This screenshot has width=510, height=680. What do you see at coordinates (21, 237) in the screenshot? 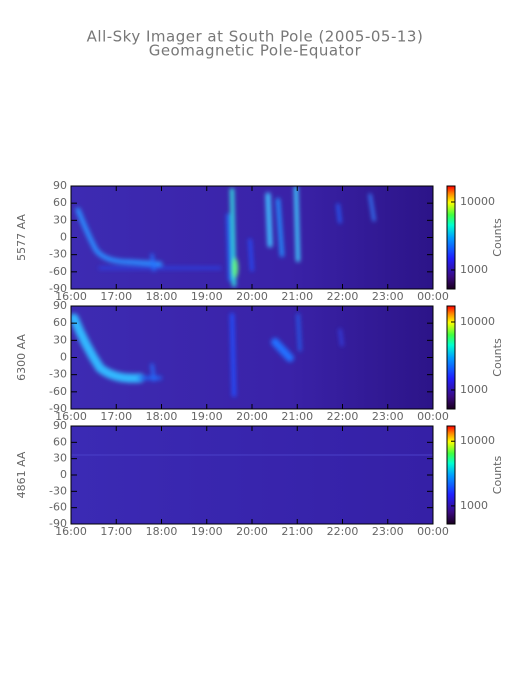
I see `y-axis-label: 5577 AA` at bounding box center [21, 237].